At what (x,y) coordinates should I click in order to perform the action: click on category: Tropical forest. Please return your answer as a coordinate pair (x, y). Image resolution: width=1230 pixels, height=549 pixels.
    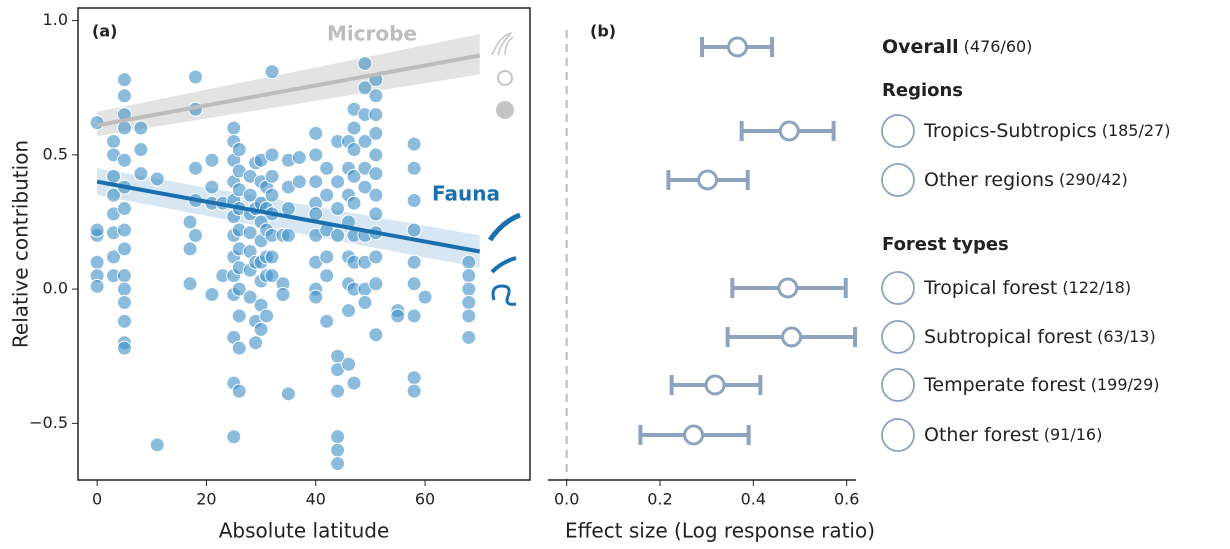
    Looking at the image, I should click on (990, 288).